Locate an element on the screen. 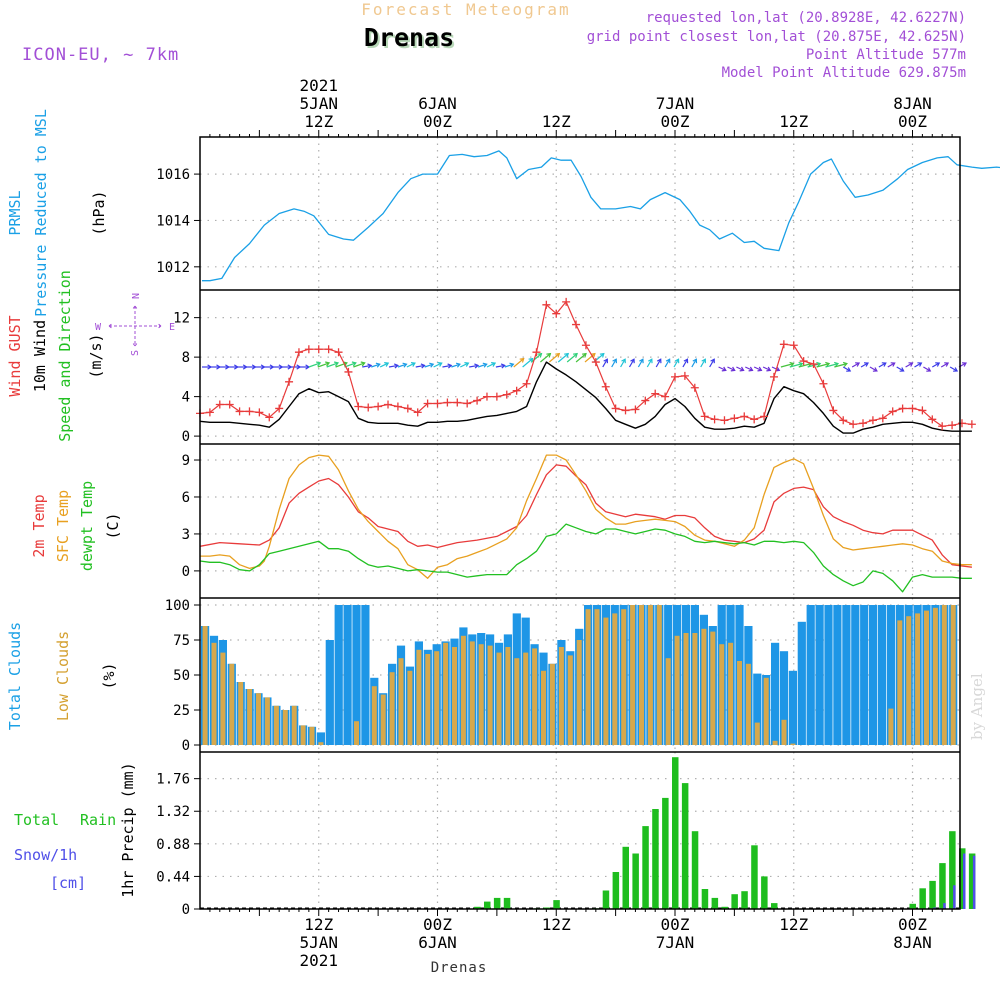  pressure-grid: 1012 1014 1016 is located at coordinates (558, 213).